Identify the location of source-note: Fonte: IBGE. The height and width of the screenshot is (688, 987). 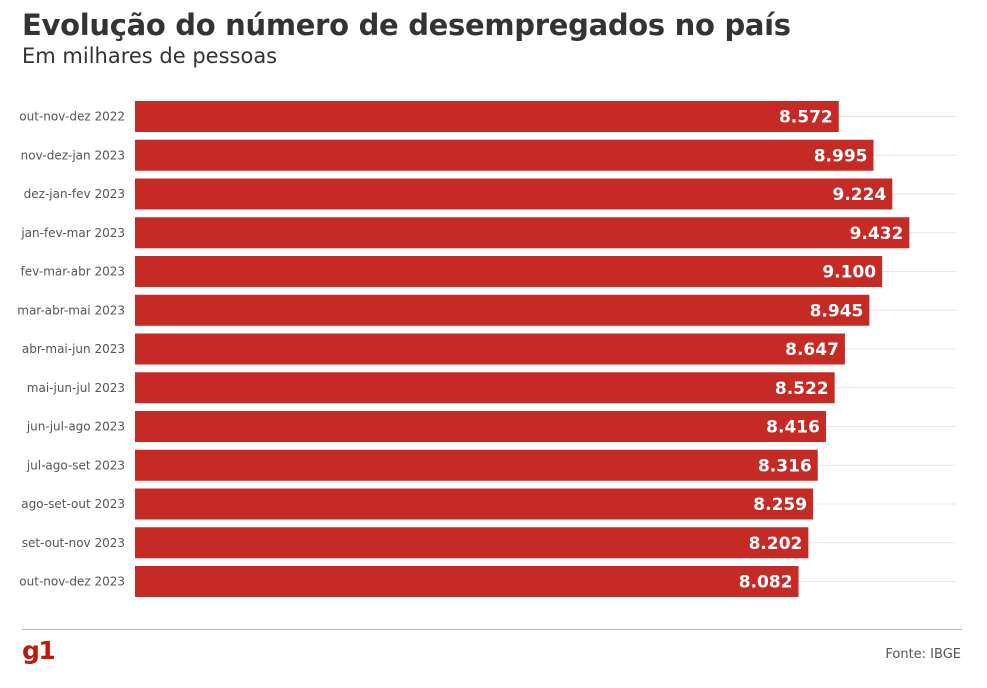
(923, 654).